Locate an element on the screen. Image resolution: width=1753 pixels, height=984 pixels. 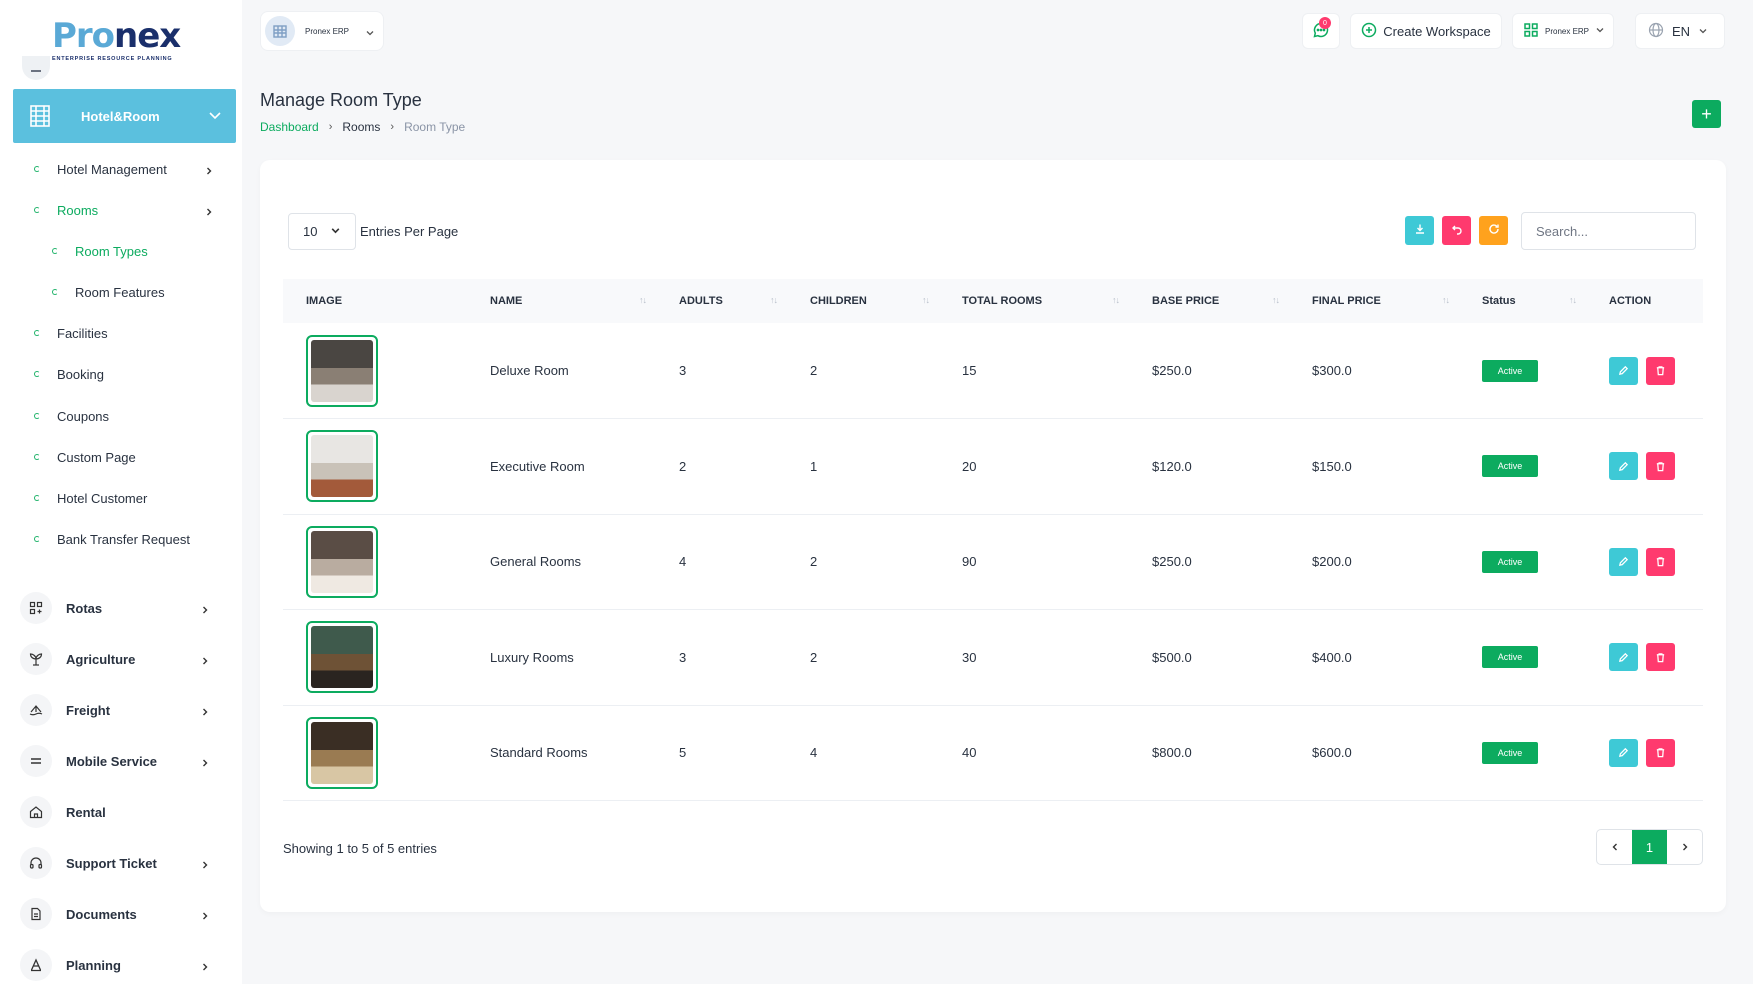
sidebar-item-hotel-management: Hotel Management is located at coordinates (124, 169).